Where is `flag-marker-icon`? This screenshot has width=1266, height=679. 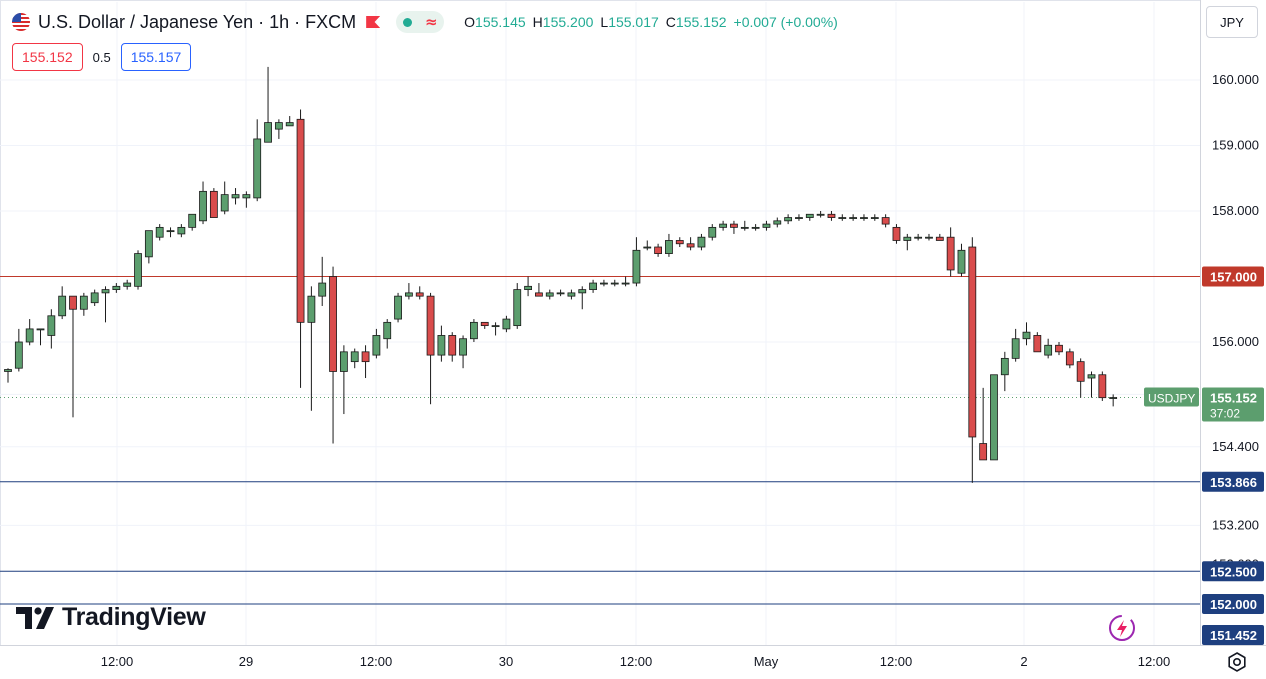 flag-marker-icon is located at coordinates (373, 22).